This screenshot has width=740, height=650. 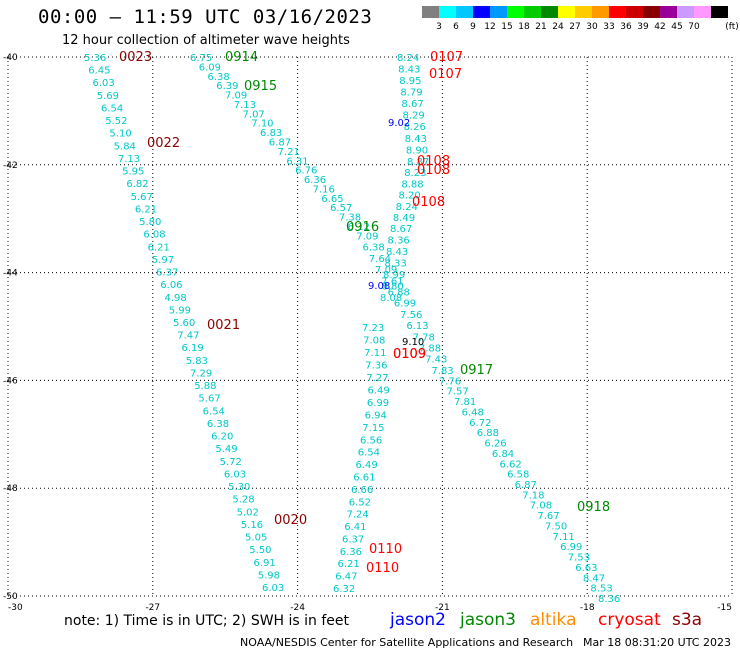 What do you see at coordinates (629, 620) in the screenshot?
I see `legend-cryosat: cryosat` at bounding box center [629, 620].